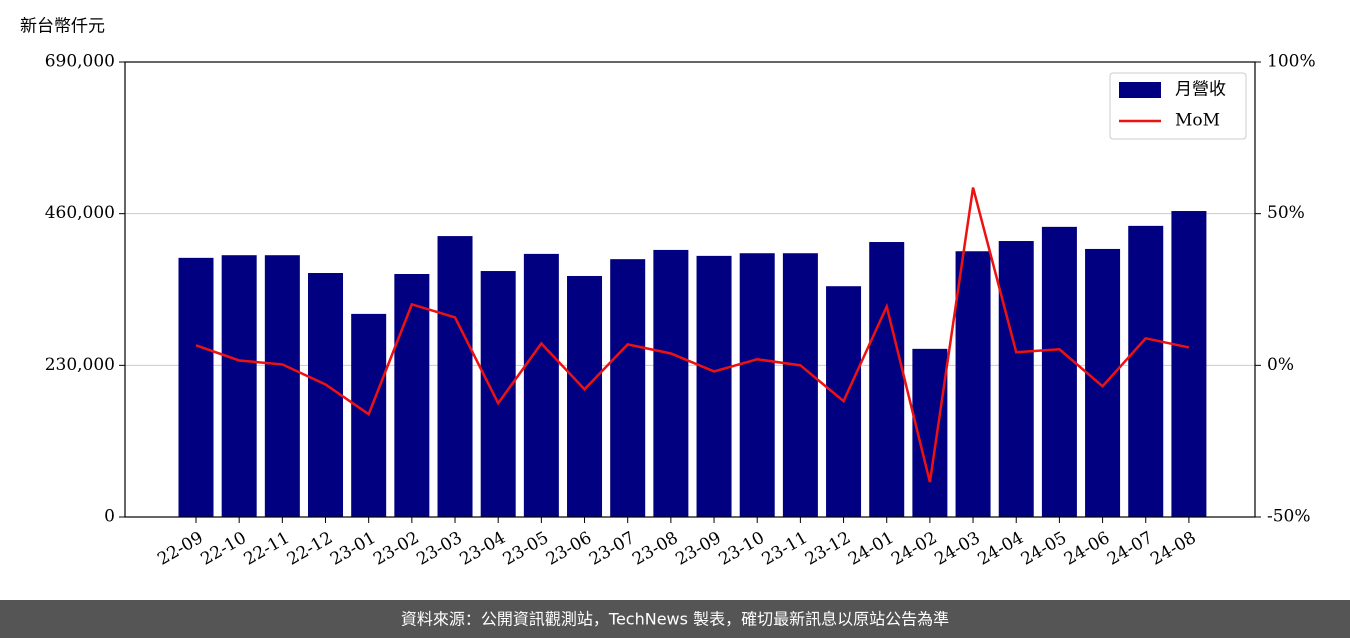 The width and height of the screenshot is (1350, 638). I want to click on legend-label: MoM, so click(1197, 121).